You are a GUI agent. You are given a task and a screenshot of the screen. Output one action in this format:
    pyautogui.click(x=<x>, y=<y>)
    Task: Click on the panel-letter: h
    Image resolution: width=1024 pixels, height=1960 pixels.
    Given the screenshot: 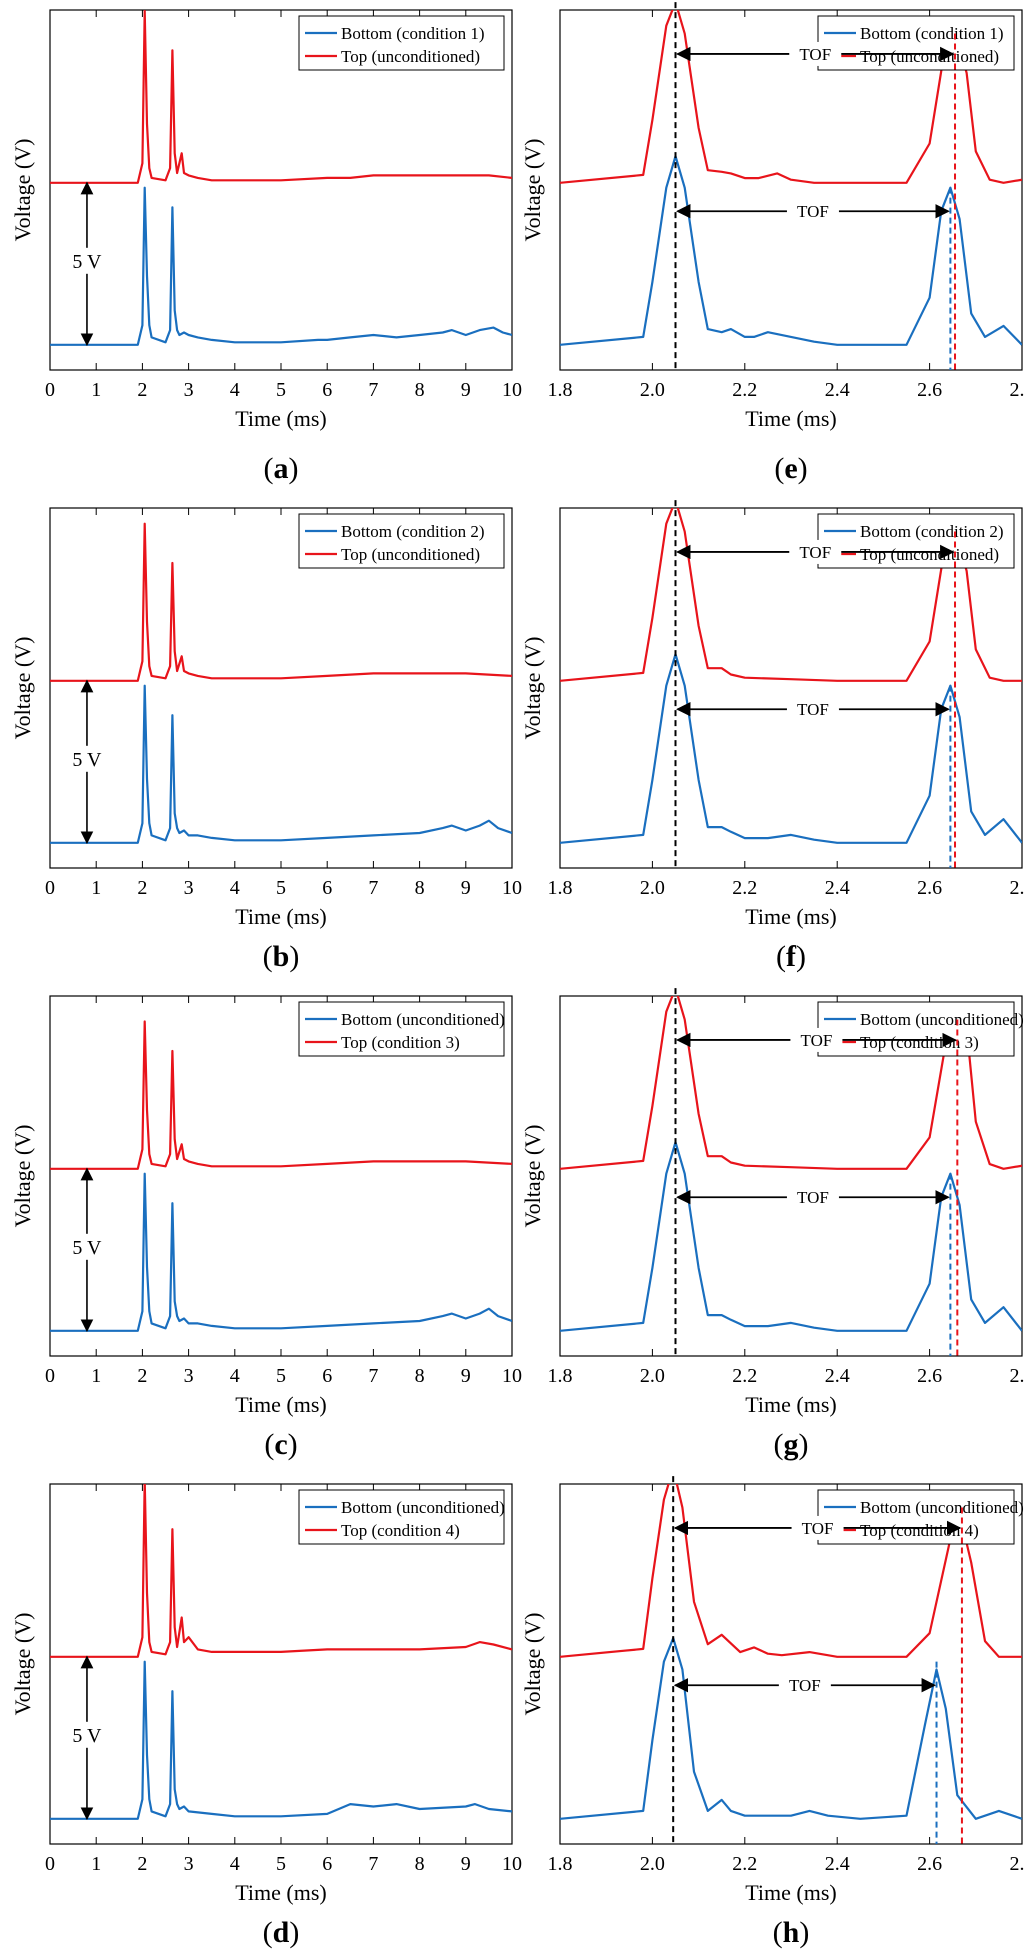 What is the action you would take?
    pyautogui.click(x=791, y=1932)
    